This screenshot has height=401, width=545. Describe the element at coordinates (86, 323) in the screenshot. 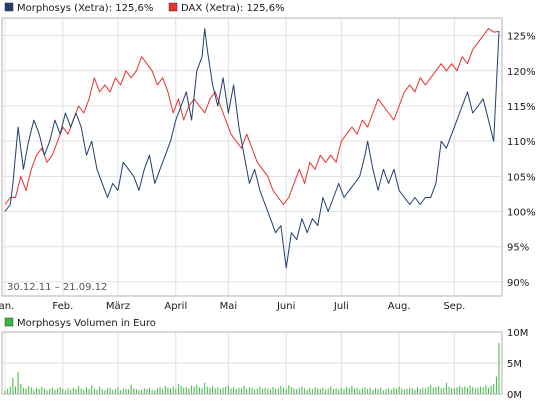

I see `legend-label-volume: Morphosys Volumen in Euro` at that location.